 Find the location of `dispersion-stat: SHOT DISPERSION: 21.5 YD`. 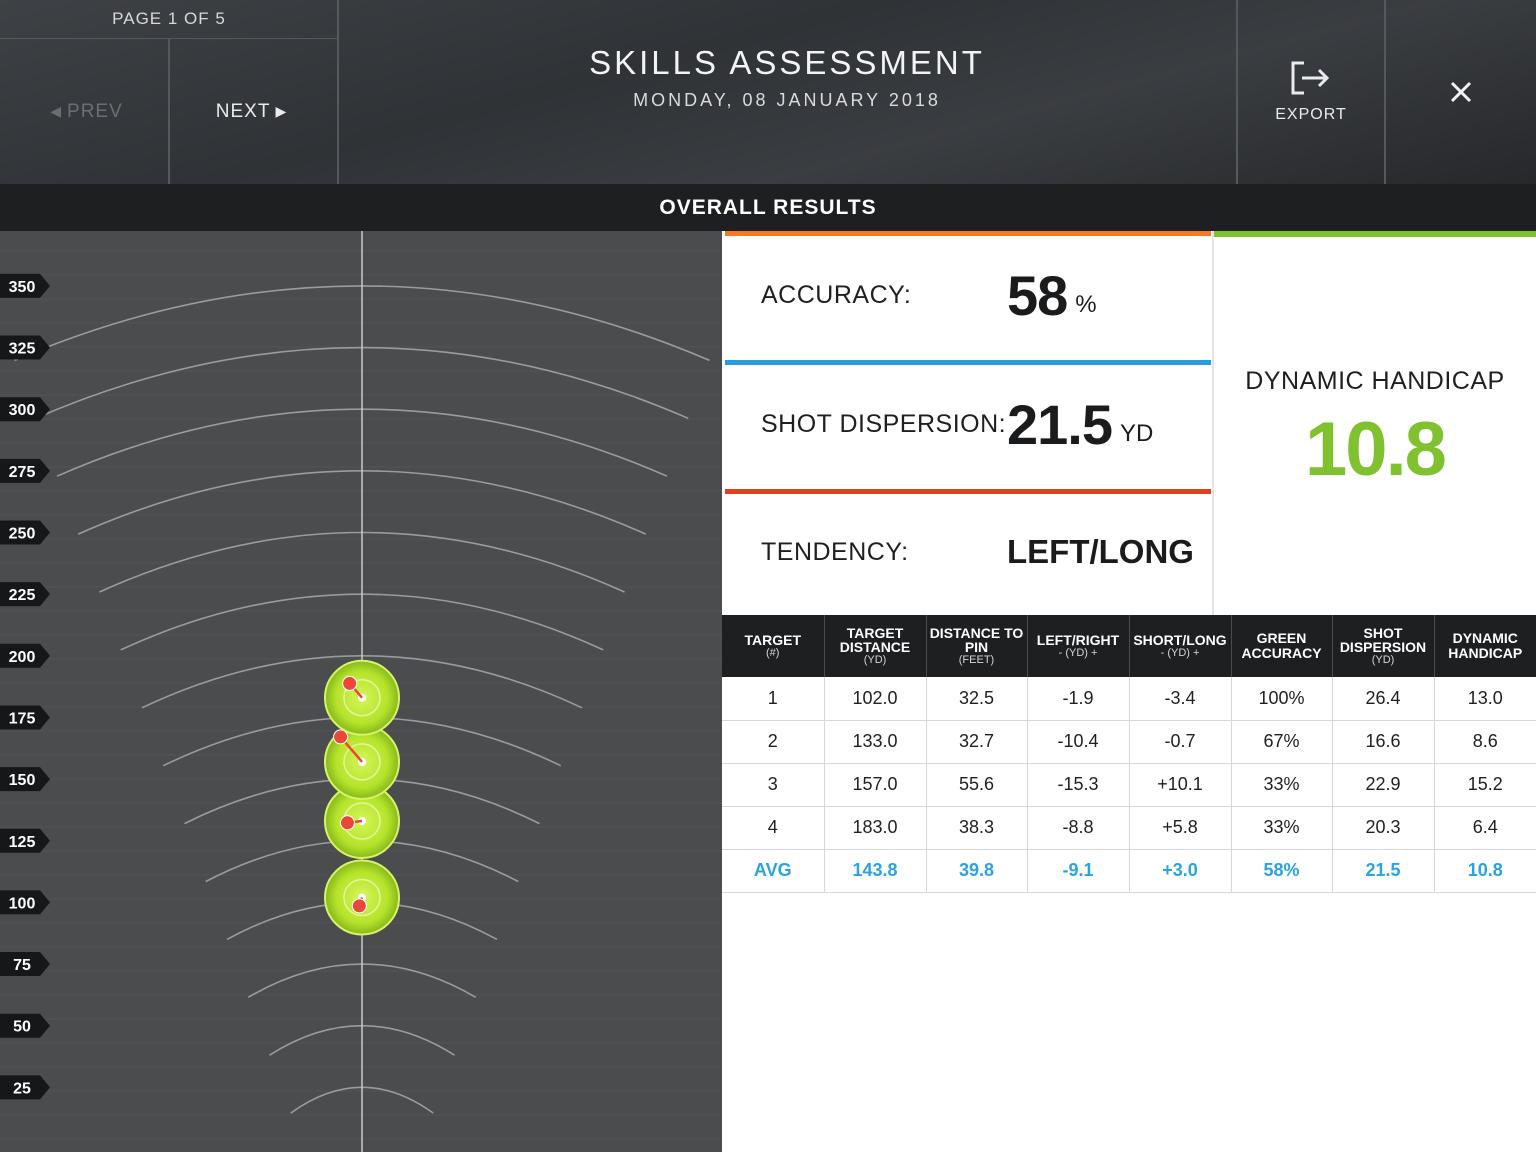

dispersion-stat: SHOT DISPERSION: 21.5 YD is located at coordinates (967, 424).